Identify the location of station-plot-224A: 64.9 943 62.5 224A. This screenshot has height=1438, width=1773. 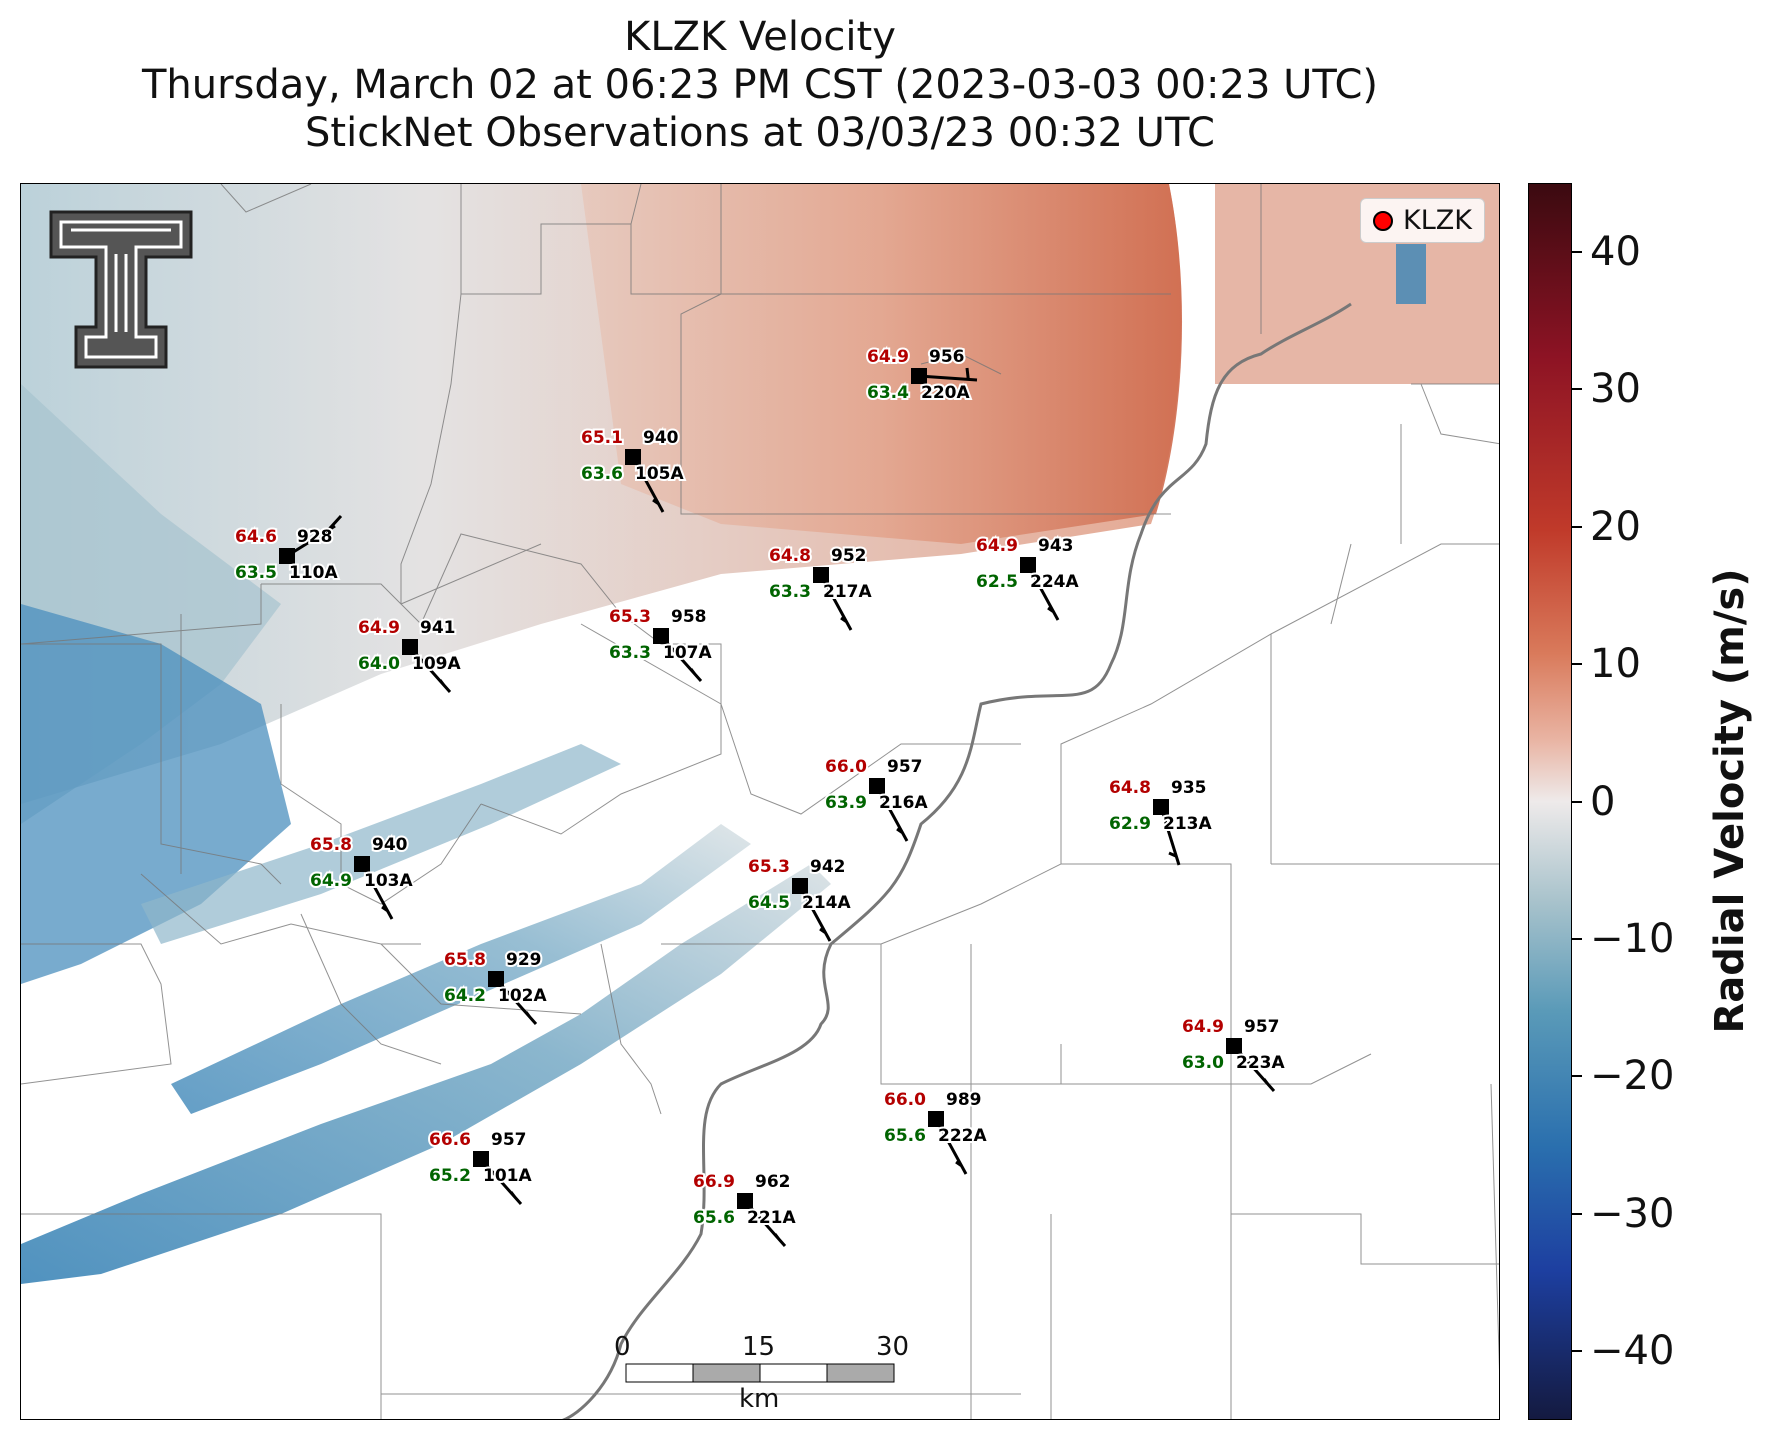
(1027, 577).